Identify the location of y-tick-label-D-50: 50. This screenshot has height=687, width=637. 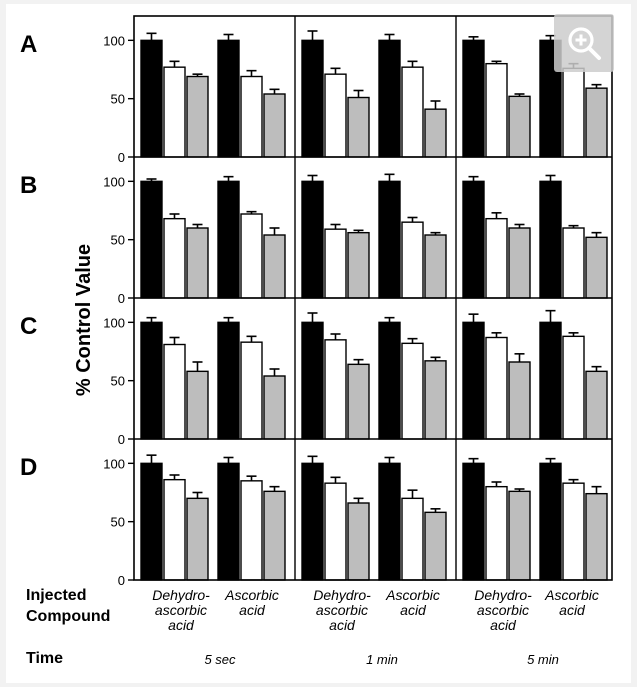
(118, 522).